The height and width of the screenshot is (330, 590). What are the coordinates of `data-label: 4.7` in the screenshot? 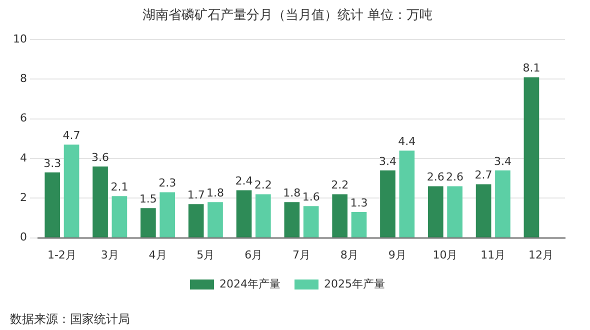 It's located at (71, 135).